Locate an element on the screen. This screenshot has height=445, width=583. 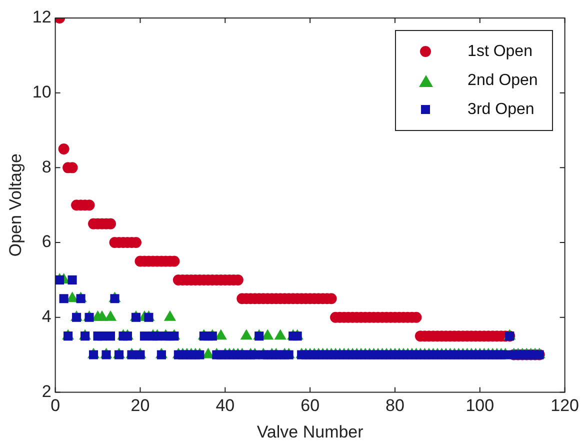
x-tick-label: 100 is located at coordinates (480, 406).